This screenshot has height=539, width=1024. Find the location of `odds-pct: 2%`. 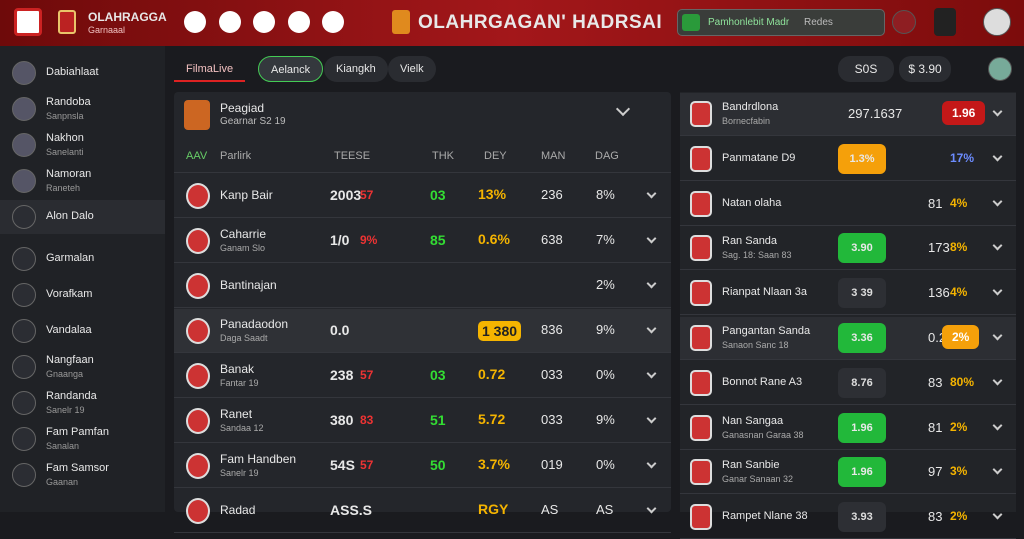

odds-pct: 2% is located at coordinates (961, 337).